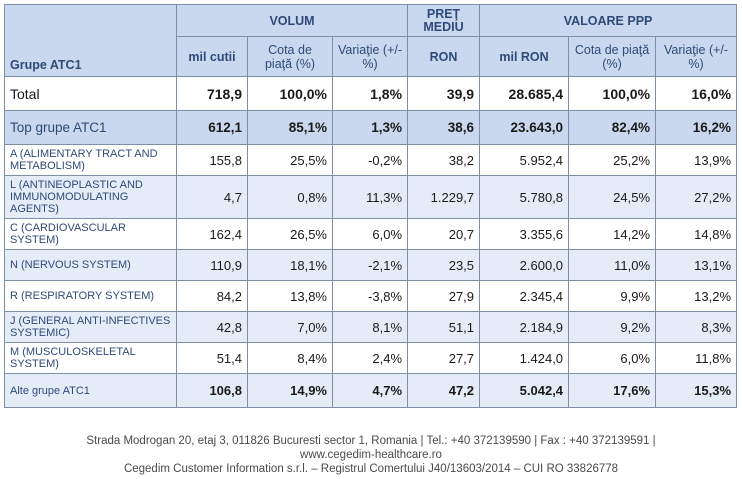 The height and width of the screenshot is (479, 742). What do you see at coordinates (292, 20) in the screenshot?
I see `header-volum: VOLUM` at bounding box center [292, 20].